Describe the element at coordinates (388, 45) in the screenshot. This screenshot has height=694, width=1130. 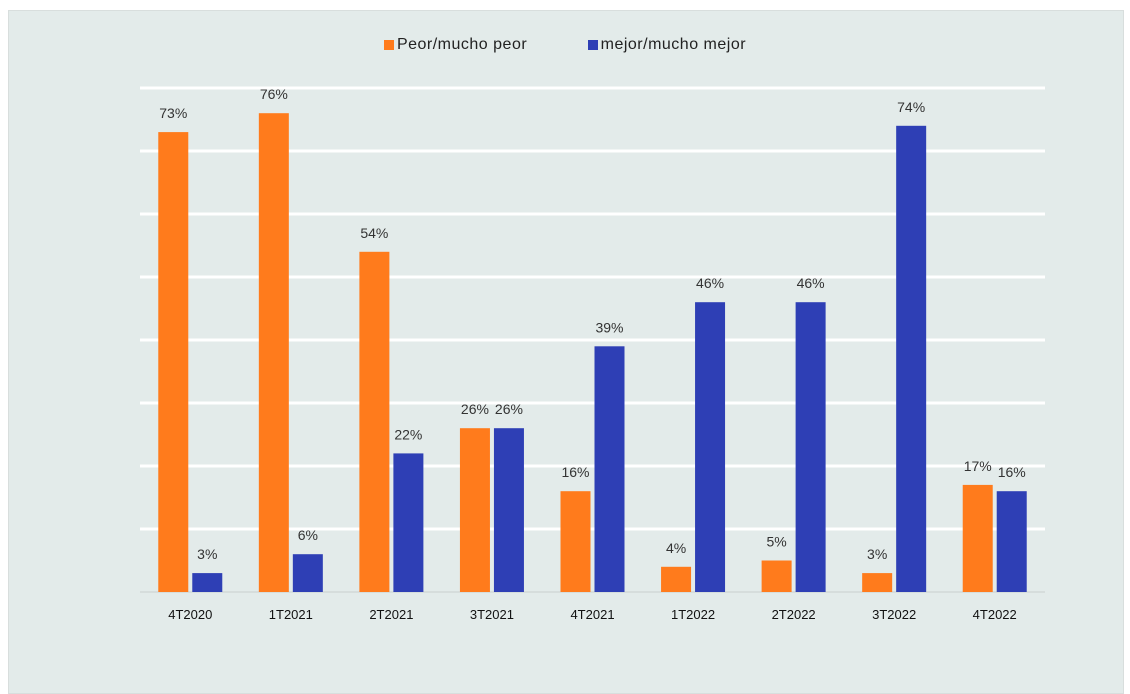
I see `legend-swatch-peor` at that location.